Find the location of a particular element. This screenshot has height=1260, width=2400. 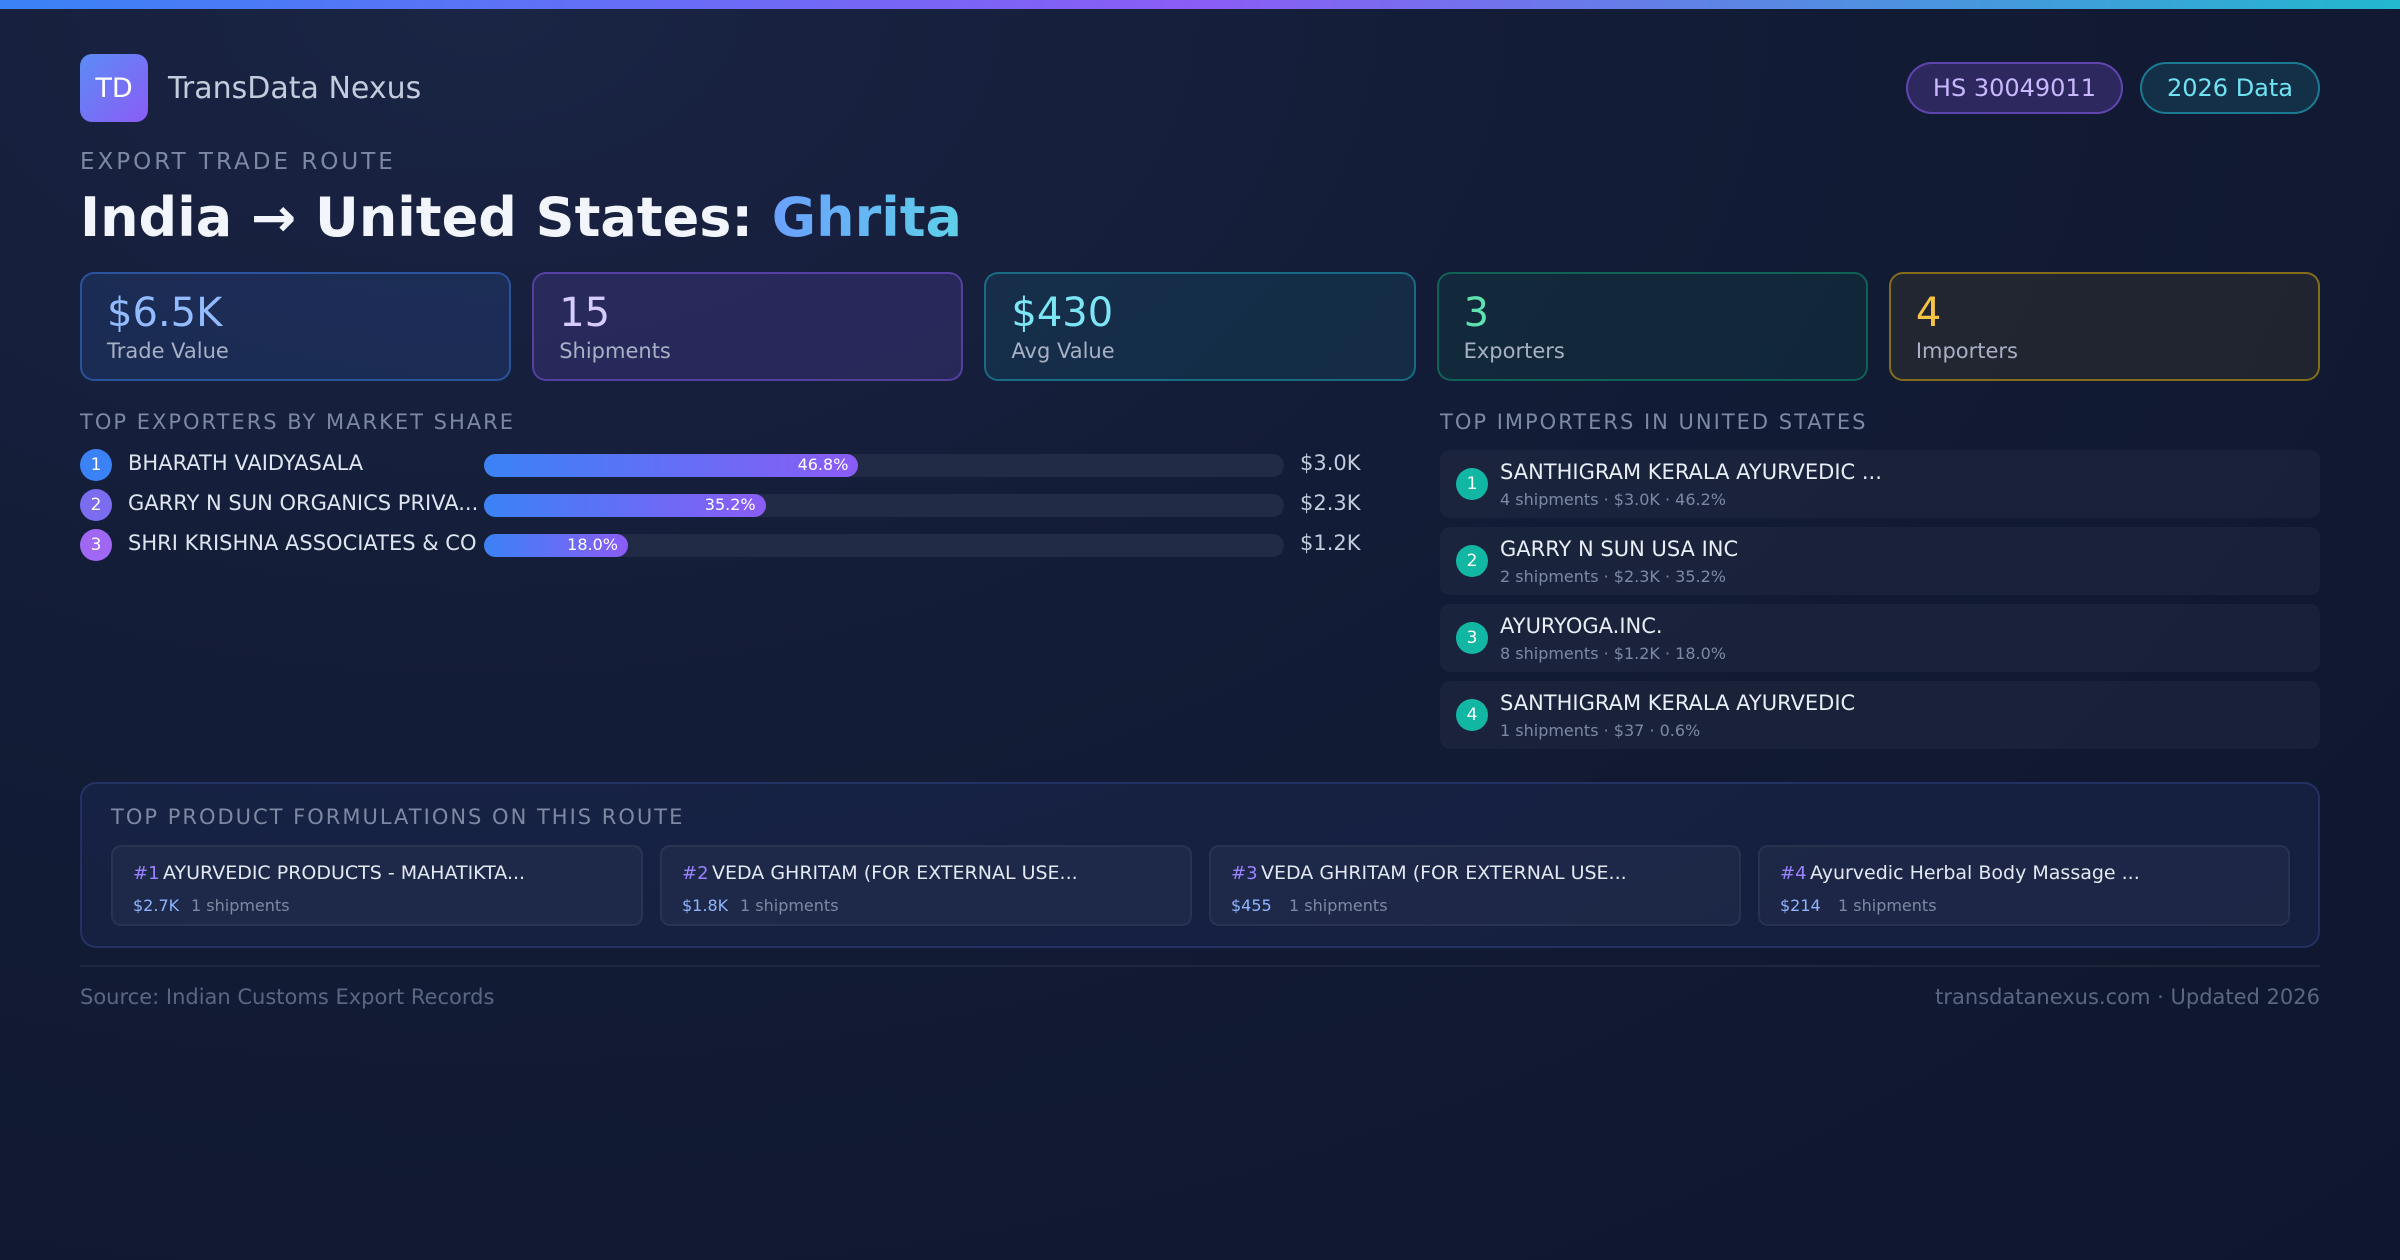

share-bar-track: 35.2% is located at coordinates (884, 505).